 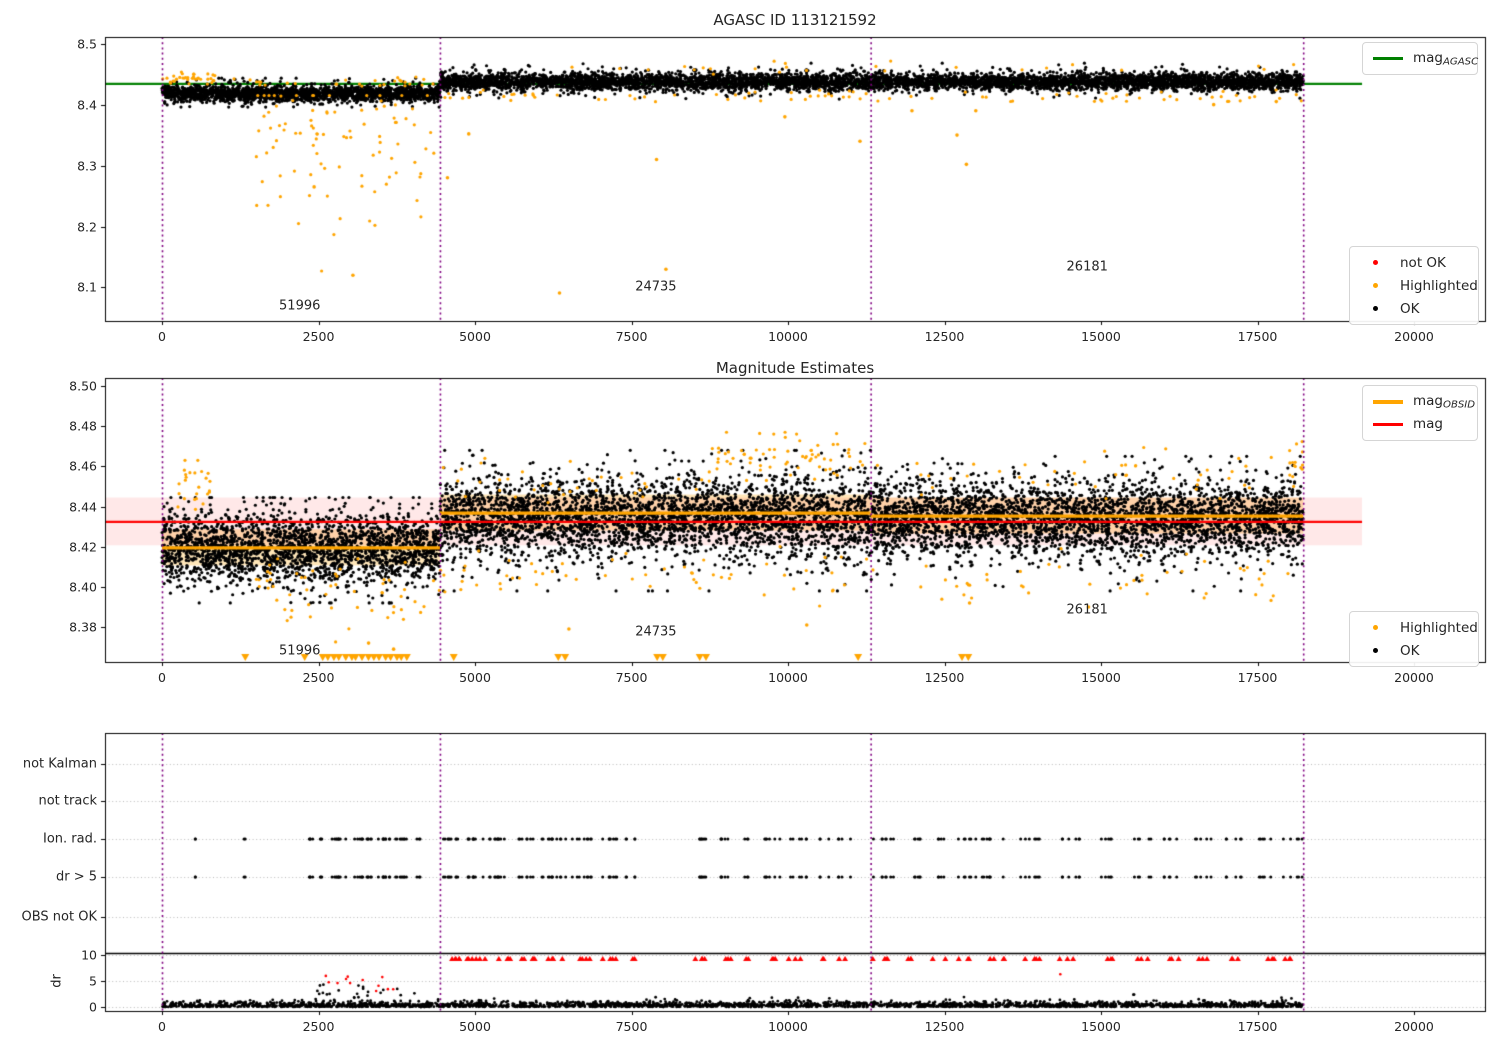 What do you see at coordinates (1444, 401) in the screenshot?
I see `legend-label: magOBSID` at bounding box center [1444, 401].